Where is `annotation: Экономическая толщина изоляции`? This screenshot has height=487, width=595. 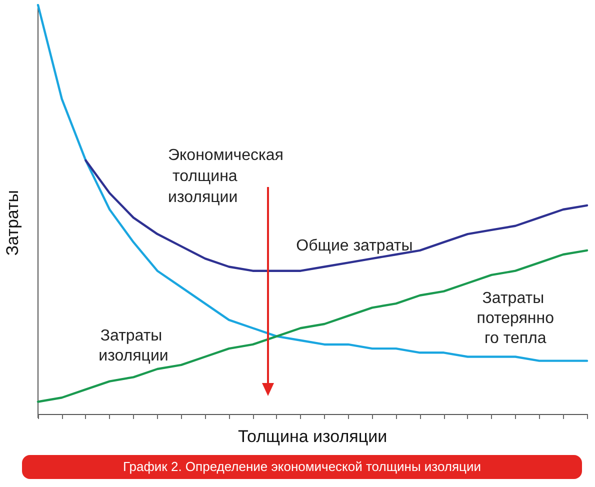
annotation: Экономическая толщина изоляции is located at coordinates (226, 176).